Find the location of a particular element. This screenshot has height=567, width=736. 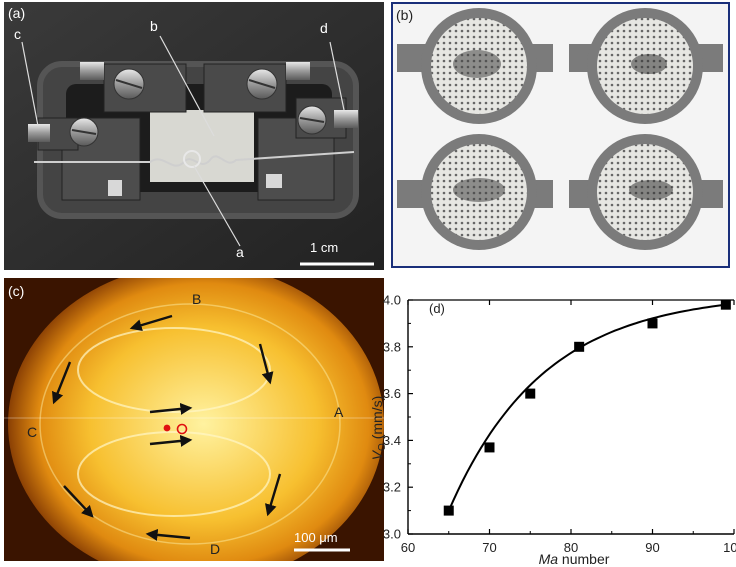

marker-b: b is located at coordinates (154, 26).